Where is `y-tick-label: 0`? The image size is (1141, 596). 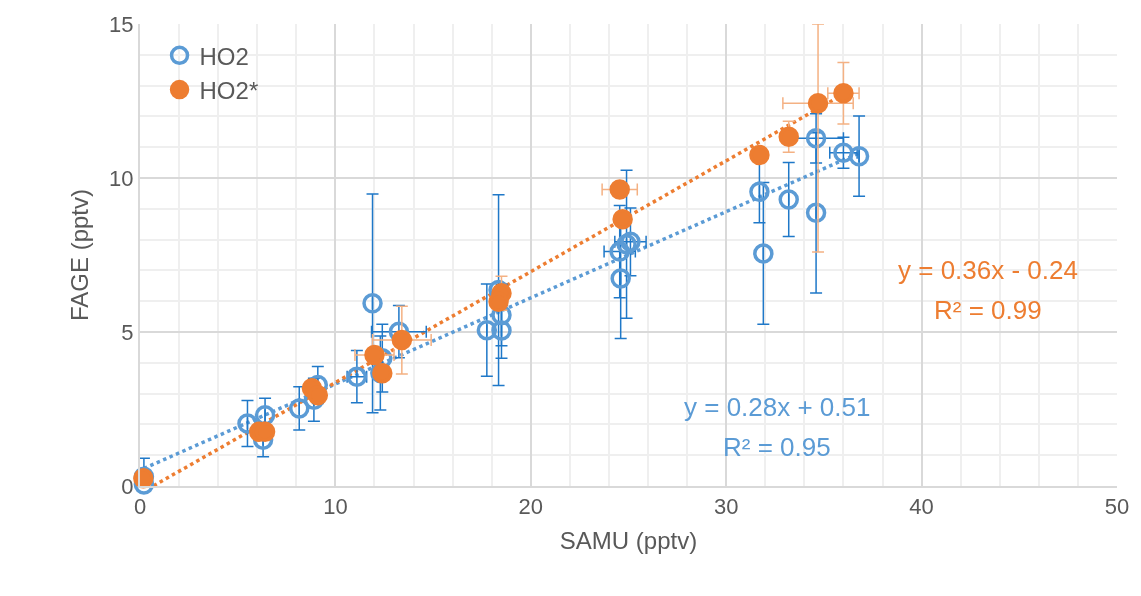
y-tick-label: 0 is located at coordinates (127, 486).